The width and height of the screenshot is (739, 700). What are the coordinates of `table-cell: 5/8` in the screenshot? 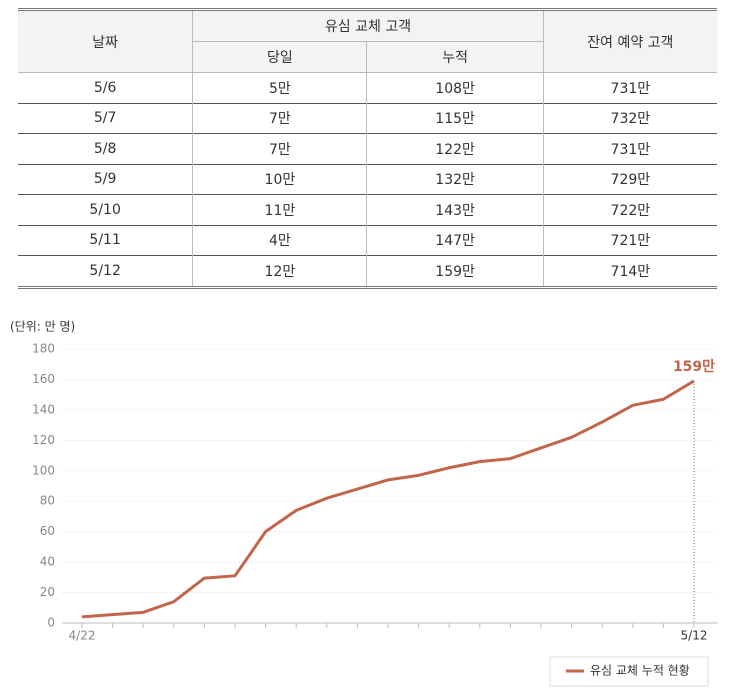 It's located at (105, 148).